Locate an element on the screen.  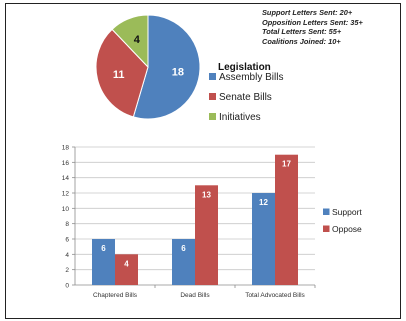
pie-legend-title: Legislation is located at coordinates (244, 67).